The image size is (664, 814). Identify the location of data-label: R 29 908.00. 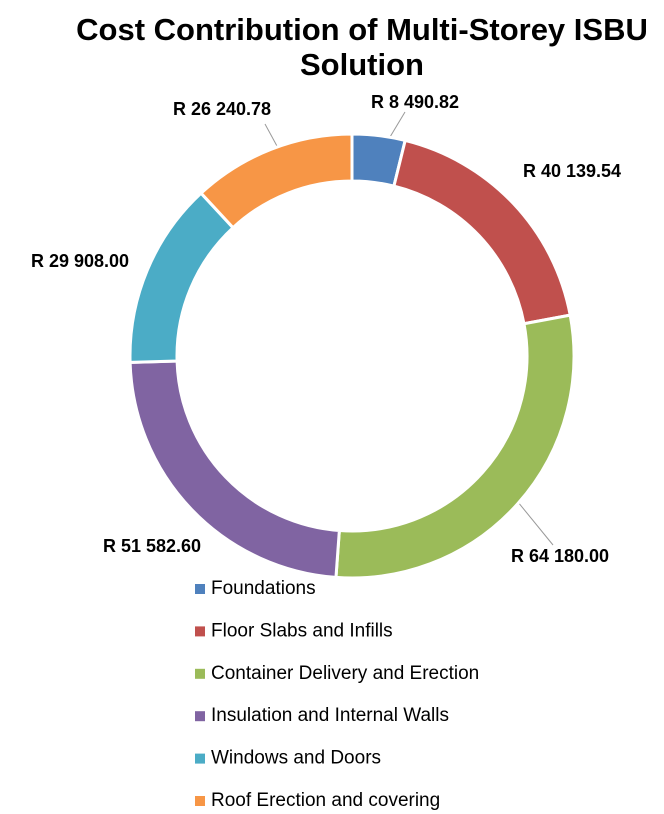
(80, 261).